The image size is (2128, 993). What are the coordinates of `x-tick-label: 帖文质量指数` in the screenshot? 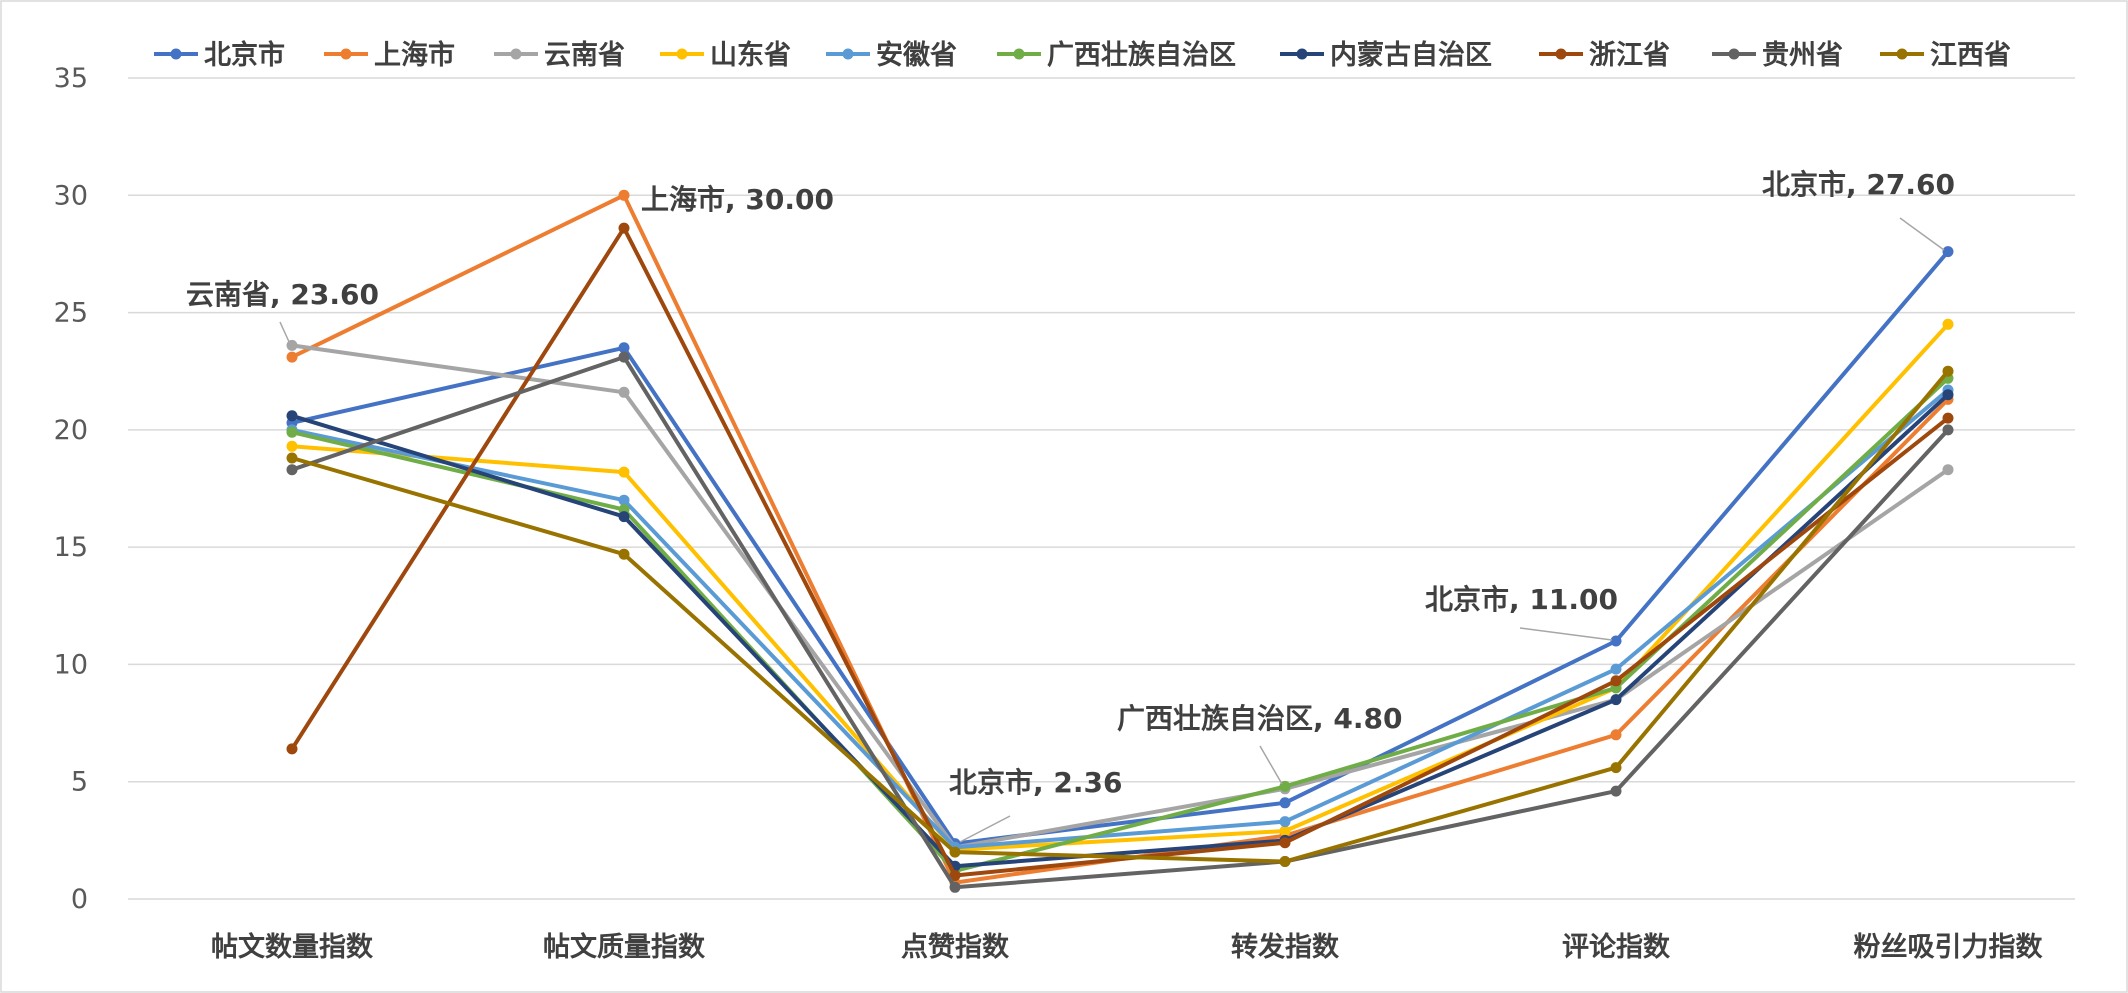 It's located at (624, 947).